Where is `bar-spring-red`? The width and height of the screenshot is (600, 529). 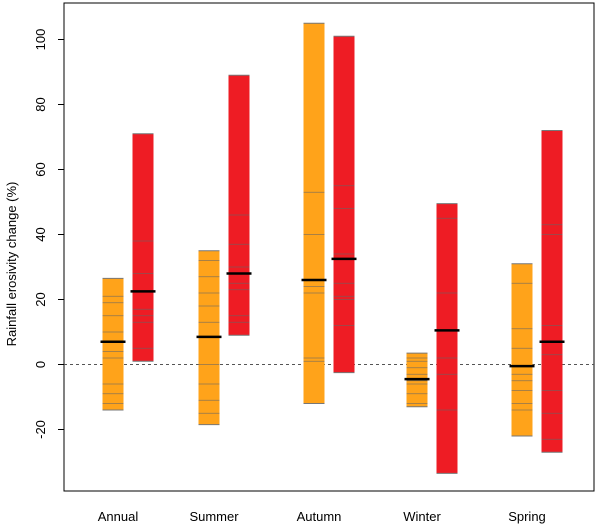 bar-spring-red is located at coordinates (552, 291).